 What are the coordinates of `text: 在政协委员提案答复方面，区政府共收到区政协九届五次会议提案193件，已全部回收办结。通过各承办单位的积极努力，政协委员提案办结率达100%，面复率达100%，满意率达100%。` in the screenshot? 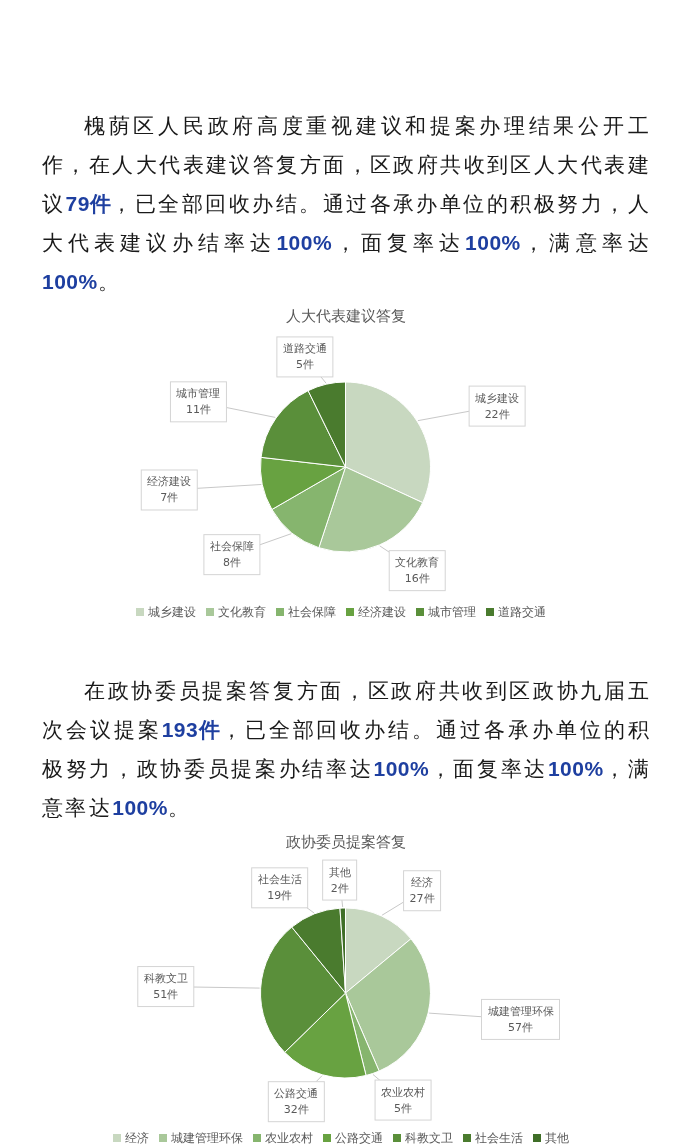 It's located at (346, 749).